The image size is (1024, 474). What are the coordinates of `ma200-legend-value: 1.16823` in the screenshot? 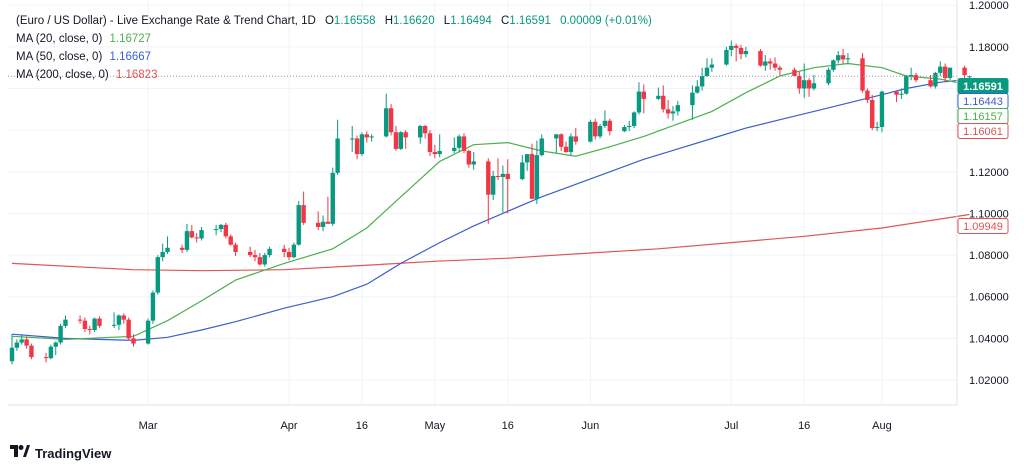 It's located at (136, 75).